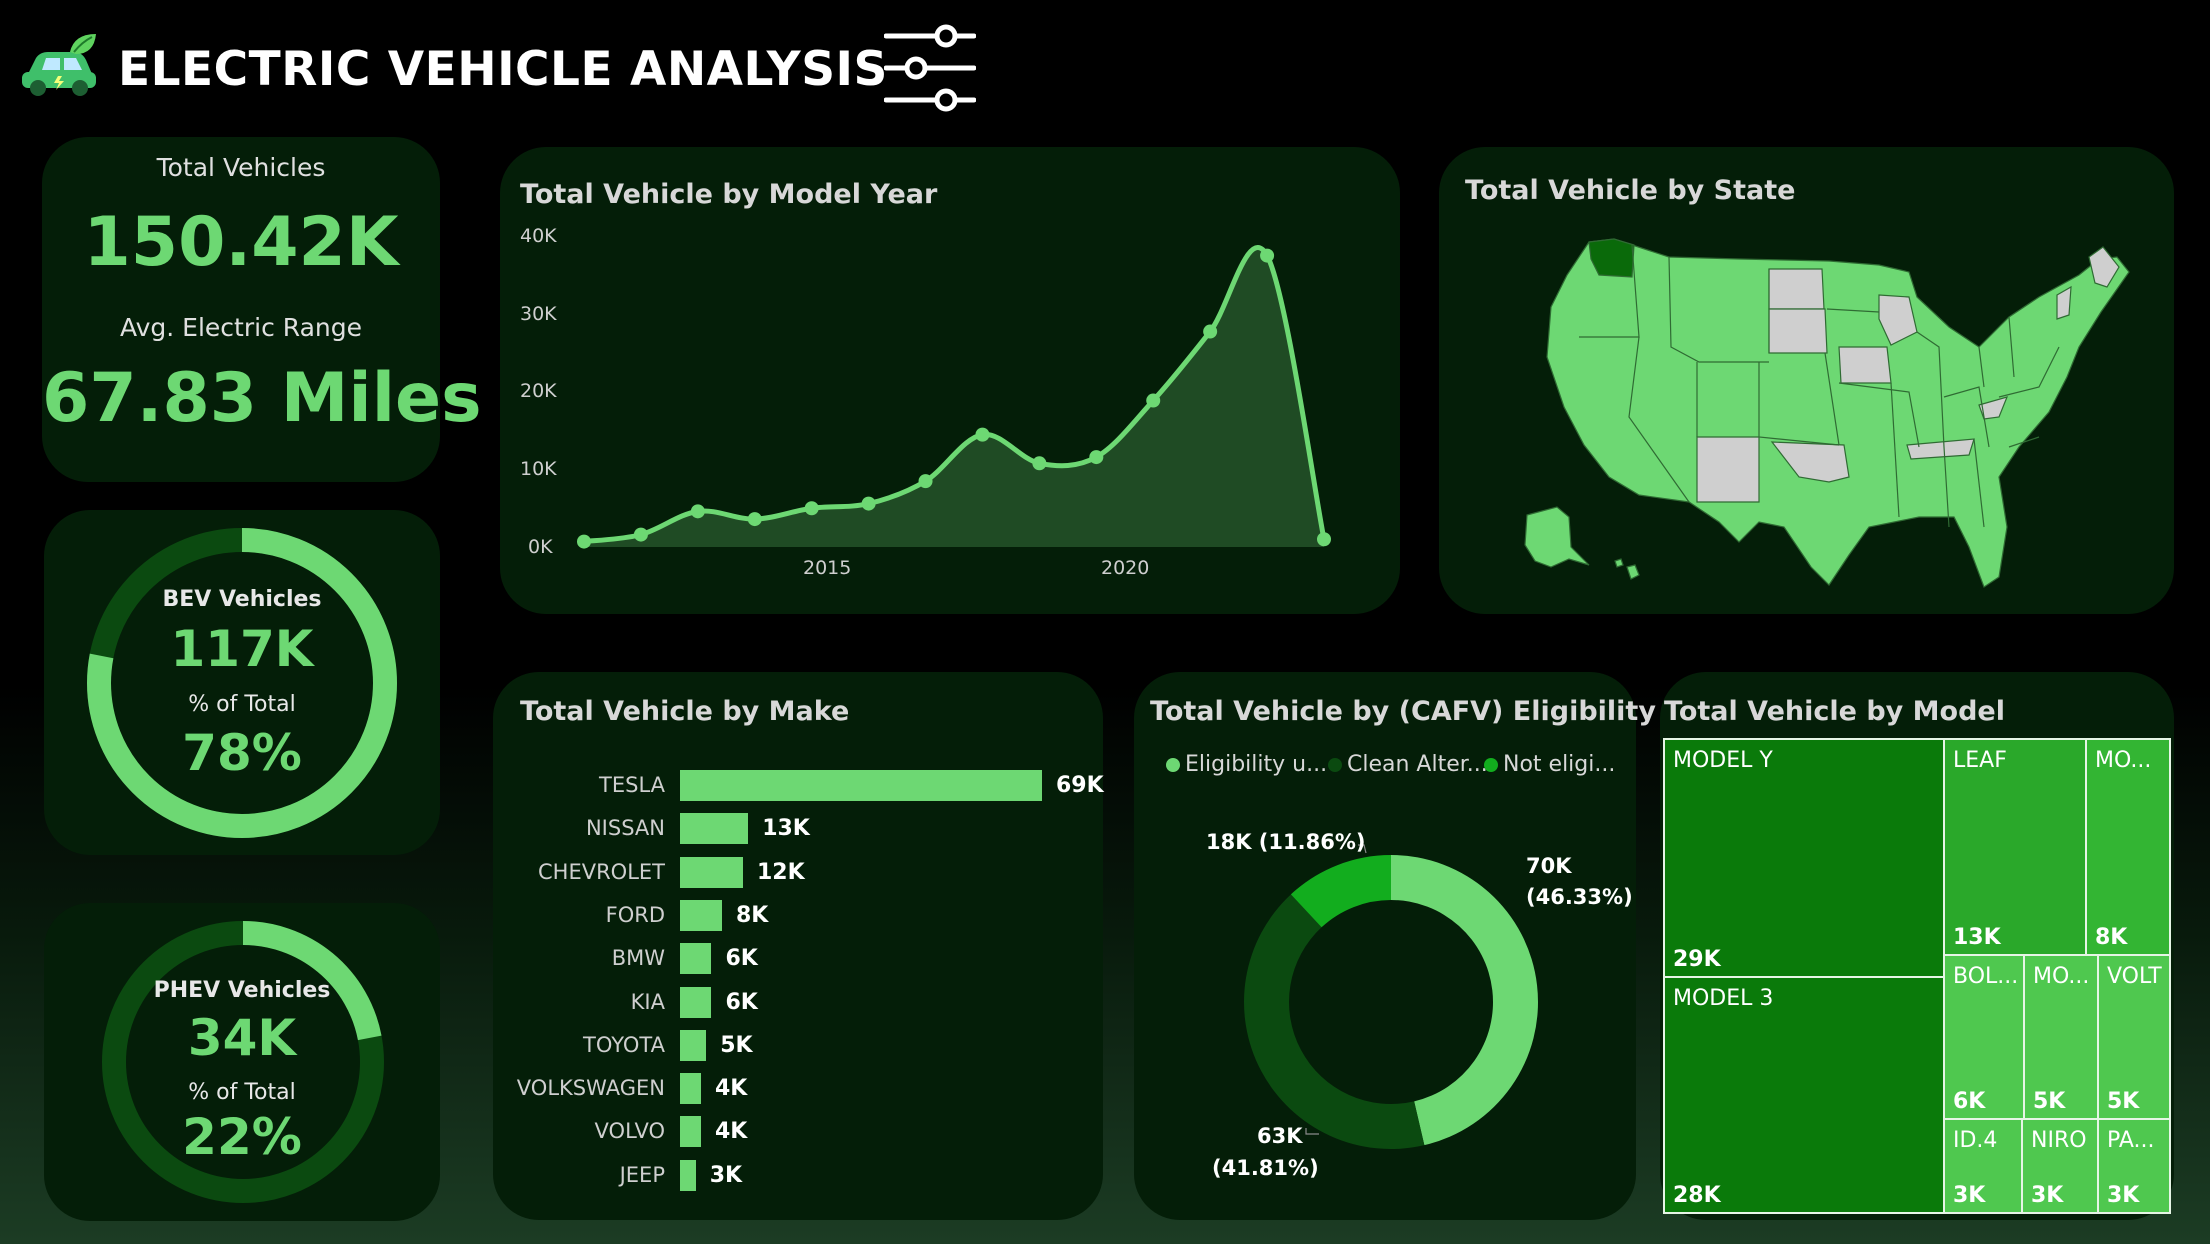 The height and width of the screenshot is (1244, 2210). I want to click on map-state-washington, so click(1611, 258).